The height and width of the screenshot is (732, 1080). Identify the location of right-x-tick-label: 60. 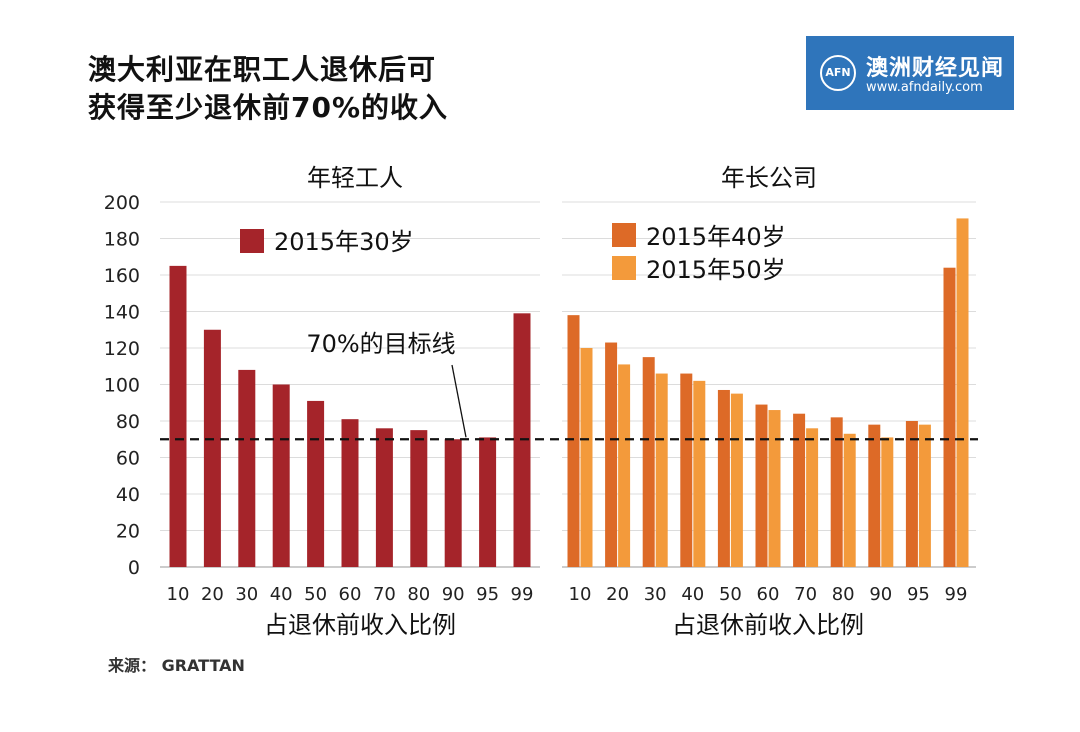
(768, 594).